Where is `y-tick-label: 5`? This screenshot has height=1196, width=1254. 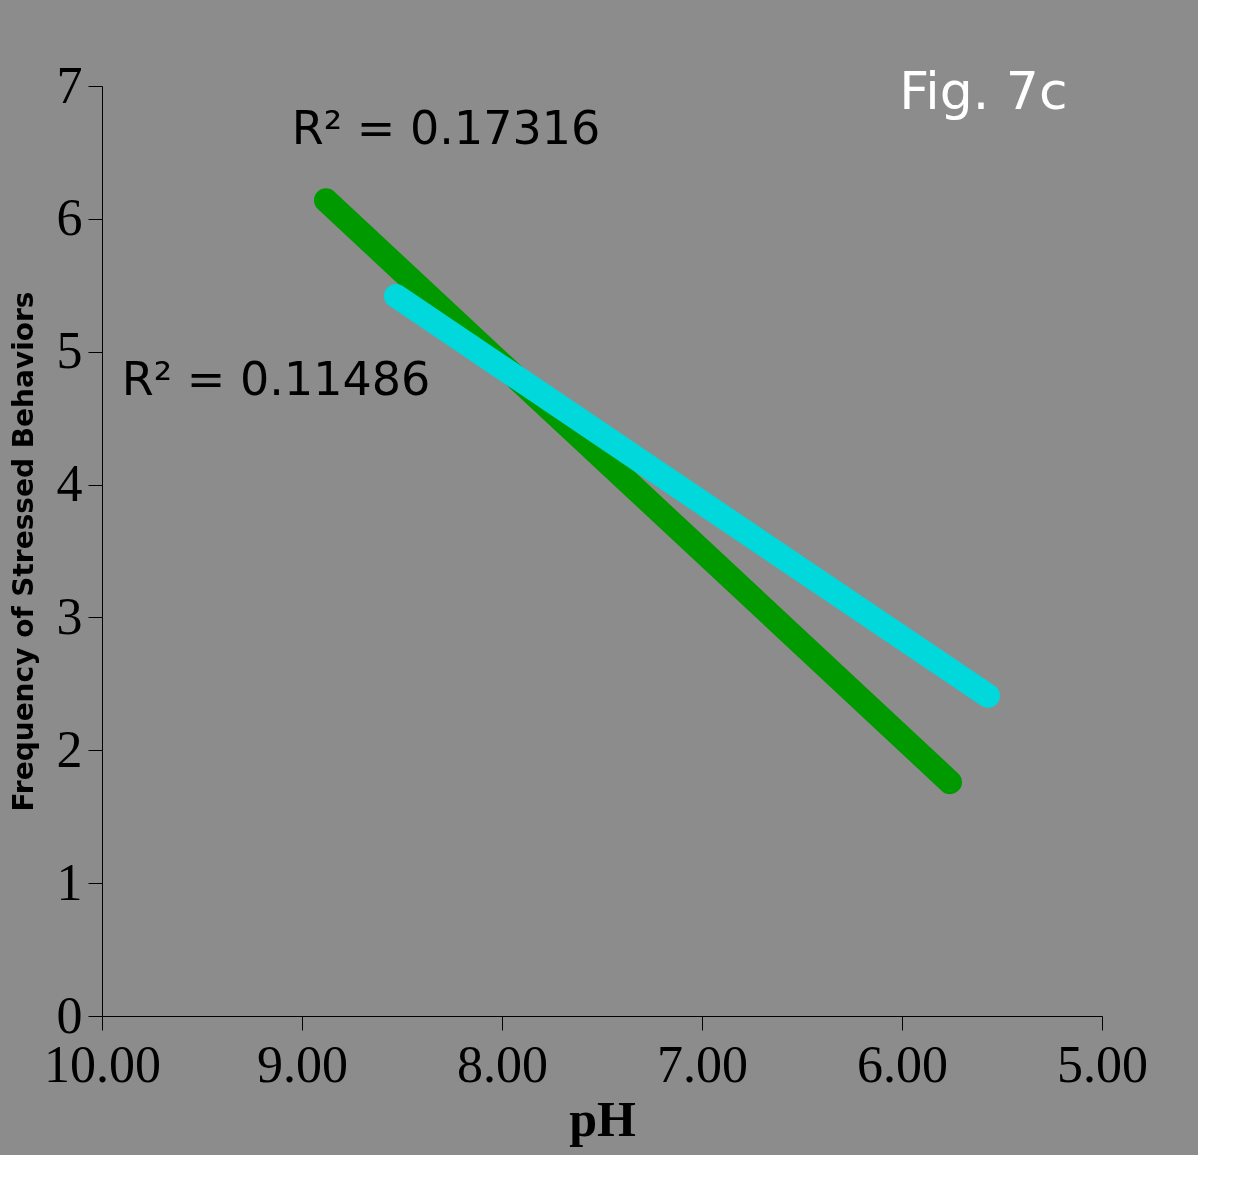
y-tick-label: 5 is located at coordinates (69, 351).